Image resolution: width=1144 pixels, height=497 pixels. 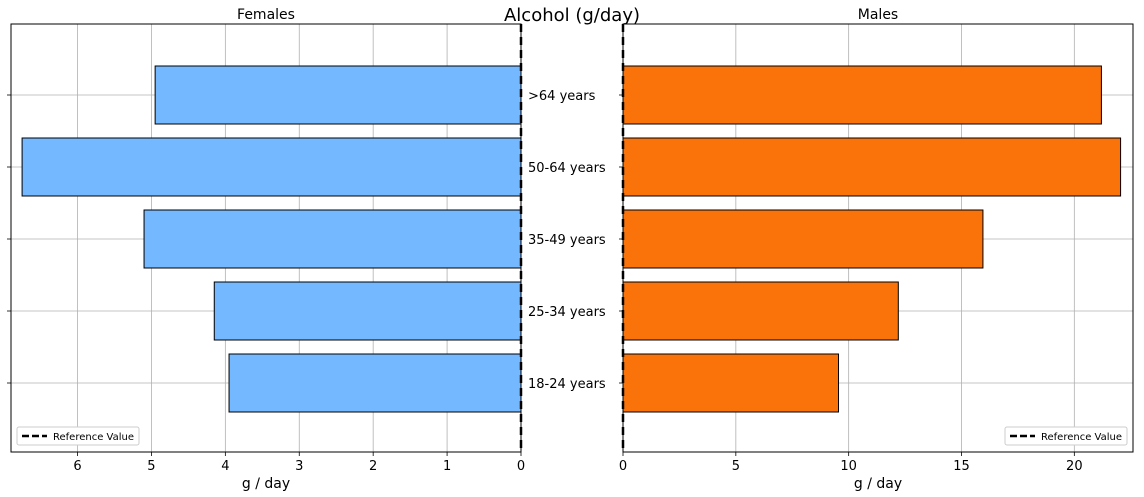 I want to click on males-x-axis-label: g / day, so click(x=878, y=484).